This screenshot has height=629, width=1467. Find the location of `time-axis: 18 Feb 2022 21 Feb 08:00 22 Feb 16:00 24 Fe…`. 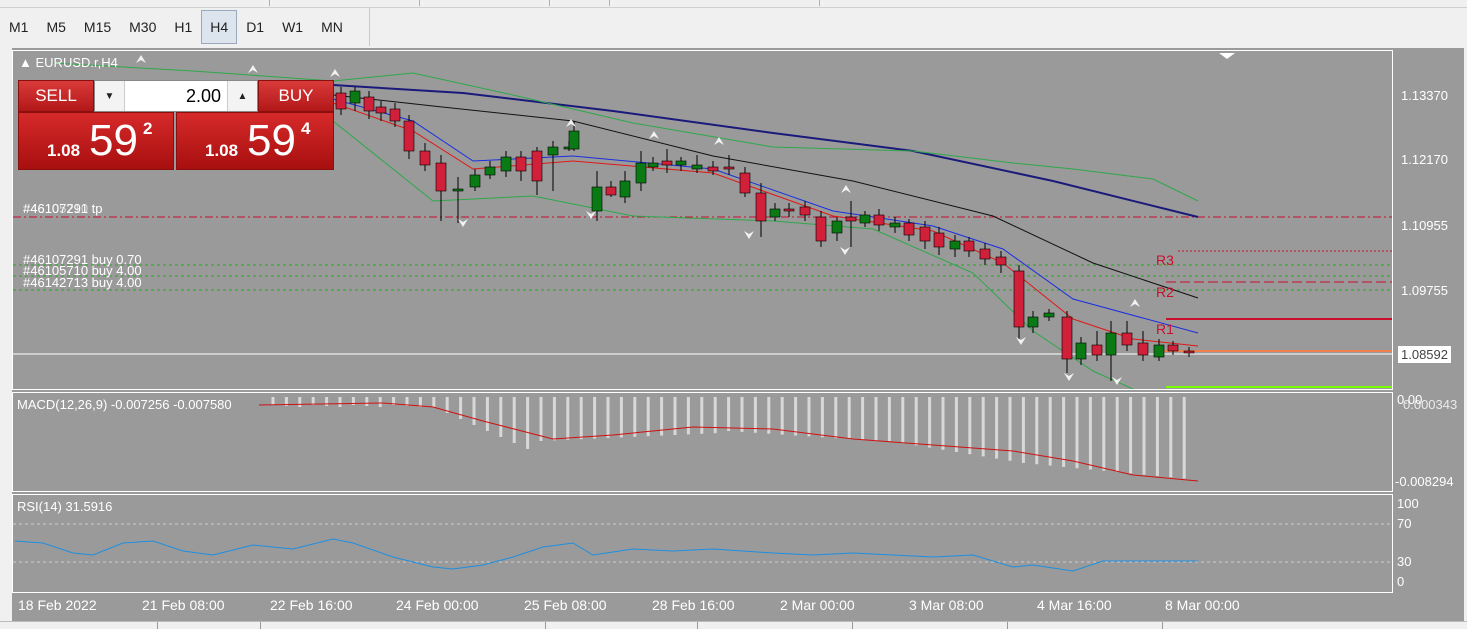

time-axis: 18 Feb 2022 21 Feb 08:00 22 Feb 16:00 24 Fe… is located at coordinates (702, 607).